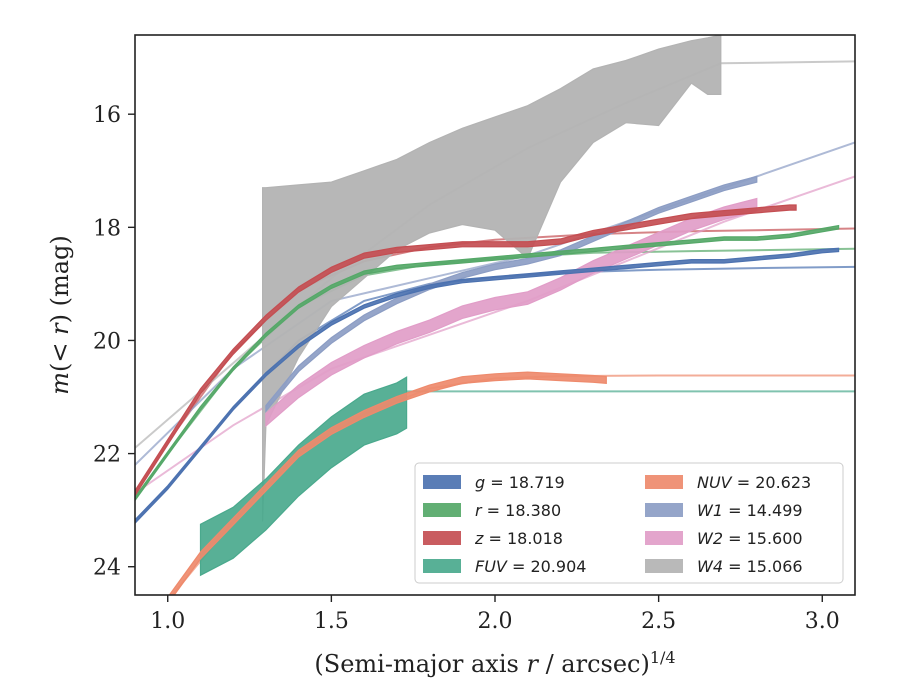 The width and height of the screenshot is (900, 700). What do you see at coordinates (750, 538) in the screenshot?
I see `legend-label-w2: W2 = 15.600` at bounding box center [750, 538].